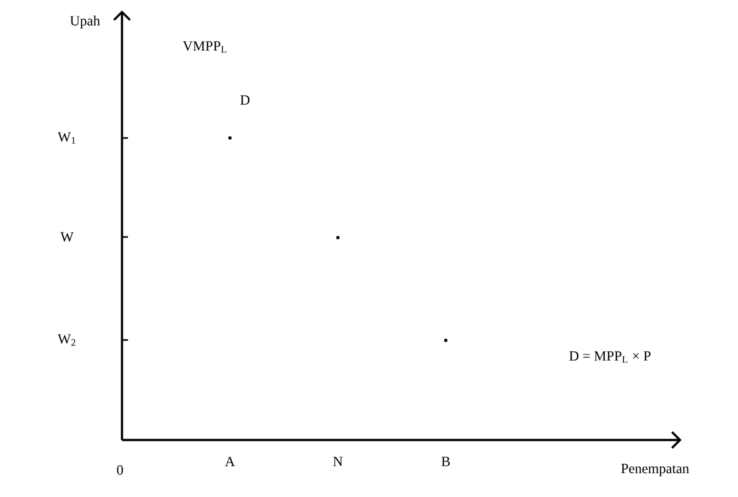 The height and width of the screenshot is (497, 738). What do you see at coordinates (610, 357) in the screenshot?
I see `text: D = MPP$_{L}$ × P` at bounding box center [610, 357].